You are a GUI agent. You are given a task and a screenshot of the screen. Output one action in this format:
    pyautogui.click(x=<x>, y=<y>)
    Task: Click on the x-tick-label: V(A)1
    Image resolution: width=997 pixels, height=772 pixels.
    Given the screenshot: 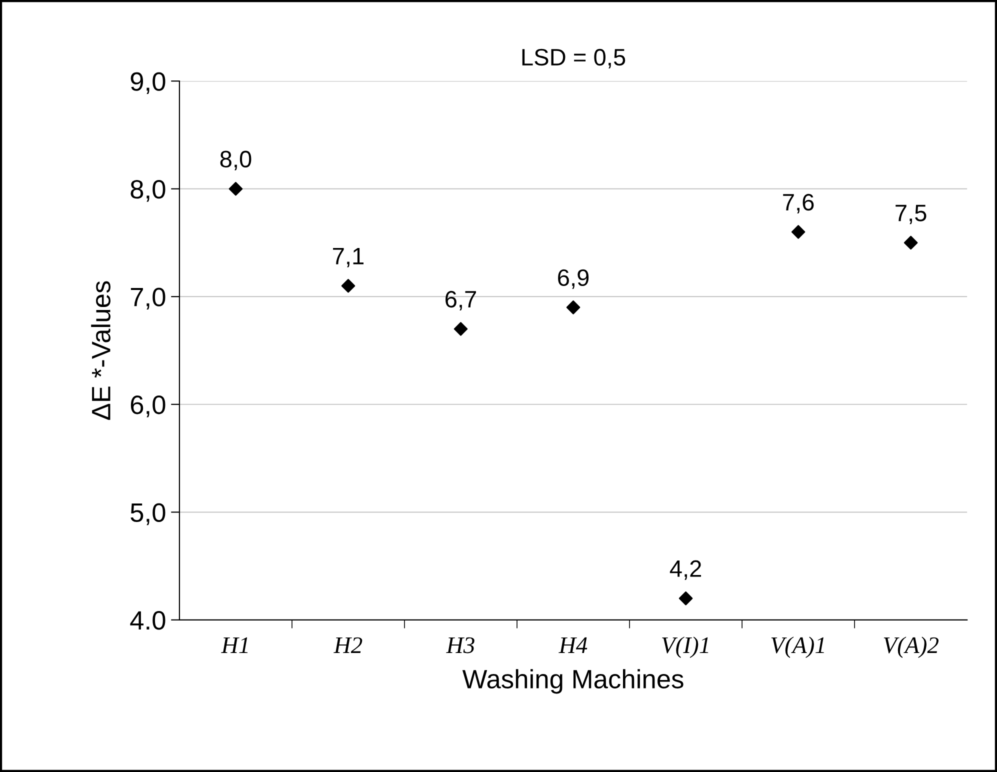 What is the action you would take?
    pyautogui.click(x=797, y=647)
    